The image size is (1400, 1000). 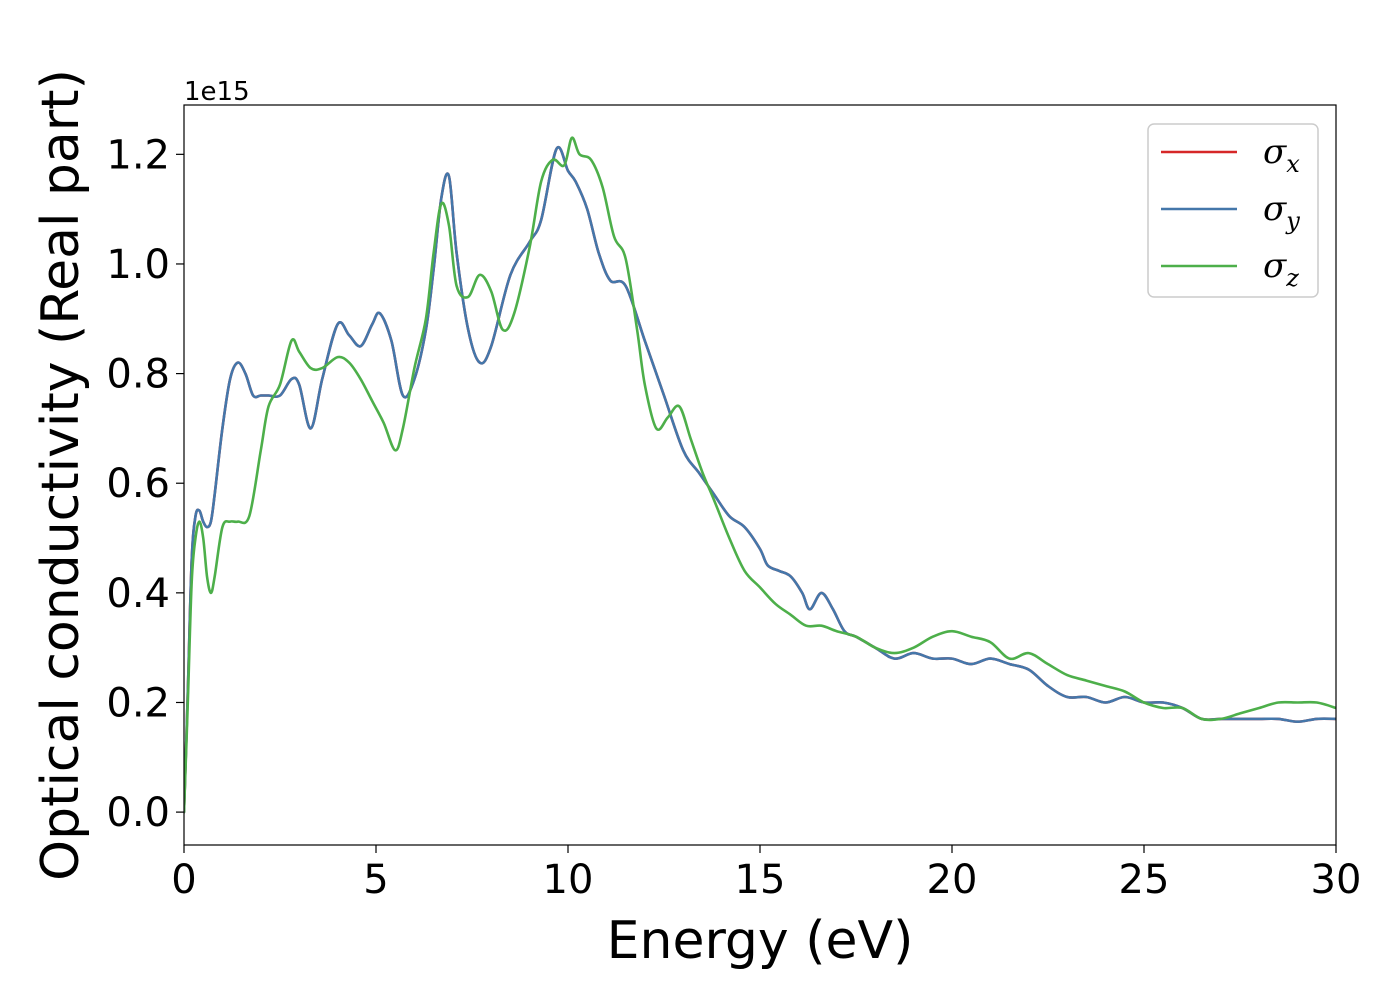 I want to click on y-axis-ticks: 0.0 0.2 0.4 0.6 0.8 1.0 1.2, so click(x=145, y=484).